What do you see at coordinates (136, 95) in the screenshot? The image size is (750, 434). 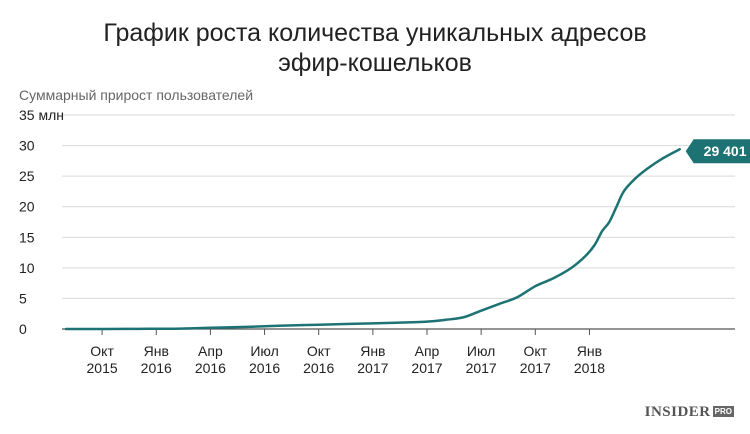 I see `chart-subtitle: Суммарный прирост пользователей` at bounding box center [136, 95].